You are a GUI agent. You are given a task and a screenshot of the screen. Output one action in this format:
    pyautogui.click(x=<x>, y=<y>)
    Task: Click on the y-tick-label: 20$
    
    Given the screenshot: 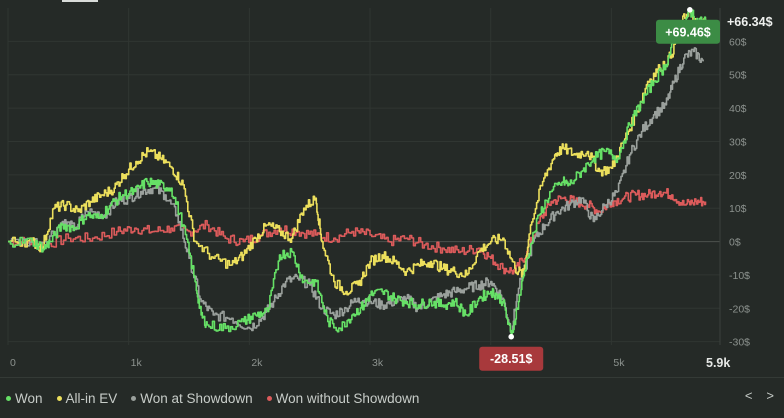 What is the action you would take?
    pyautogui.click(x=738, y=176)
    